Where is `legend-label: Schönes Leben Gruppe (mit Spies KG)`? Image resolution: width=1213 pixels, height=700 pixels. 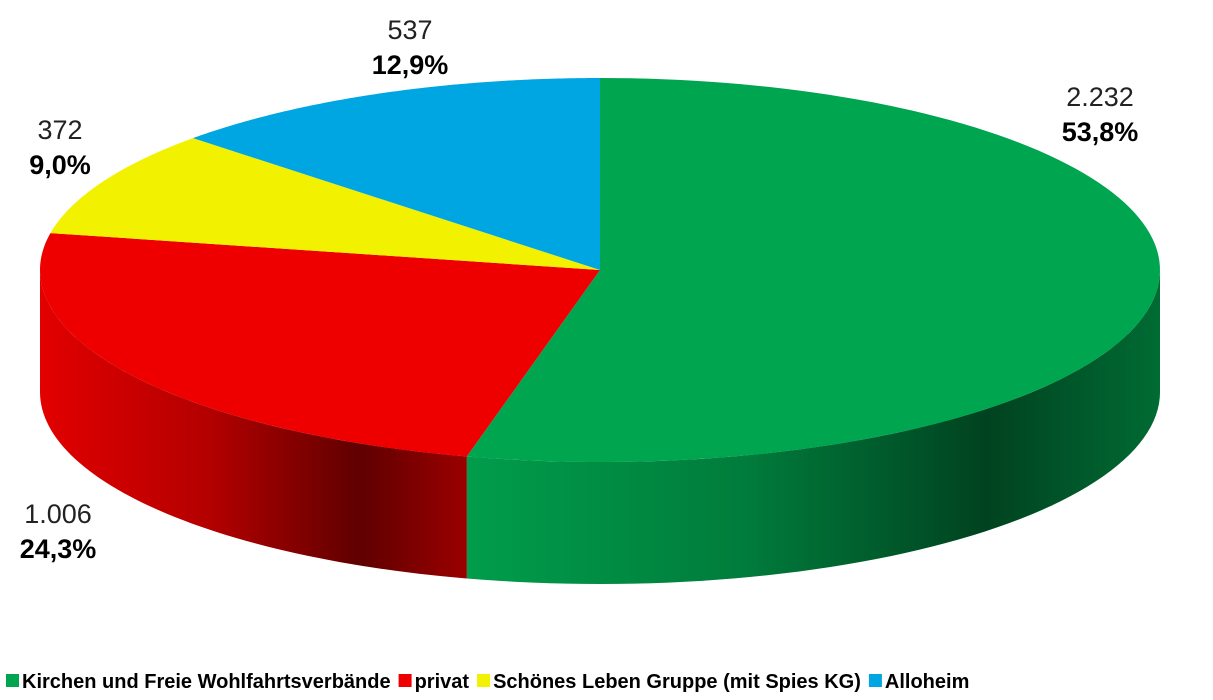 legend-label: Schönes Leben Gruppe (mit Spies KG) is located at coordinates (677, 682).